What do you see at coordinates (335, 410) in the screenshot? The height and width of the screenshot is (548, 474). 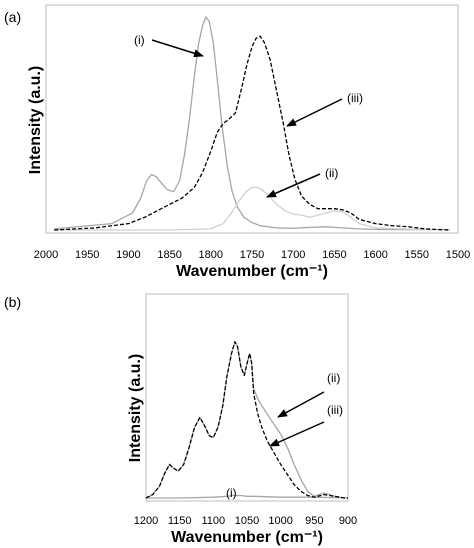 I see `panel-b-annotation-iii: (iii)` at bounding box center [335, 410].